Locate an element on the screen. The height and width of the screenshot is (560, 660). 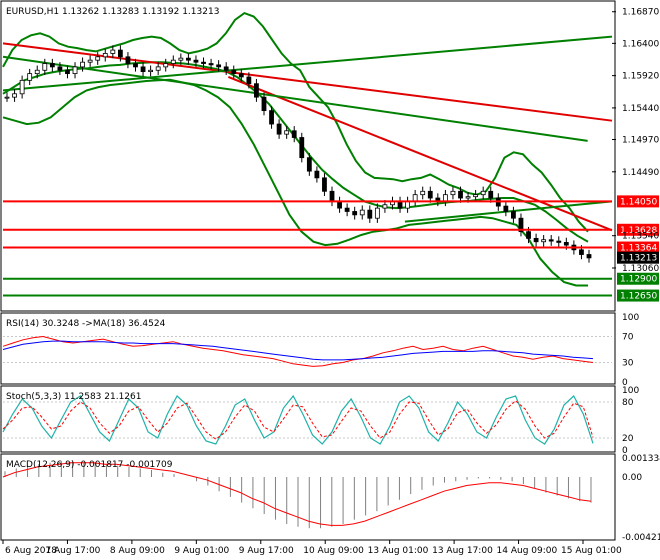
rsi-ytick-label: 30 is located at coordinates (628, 364).